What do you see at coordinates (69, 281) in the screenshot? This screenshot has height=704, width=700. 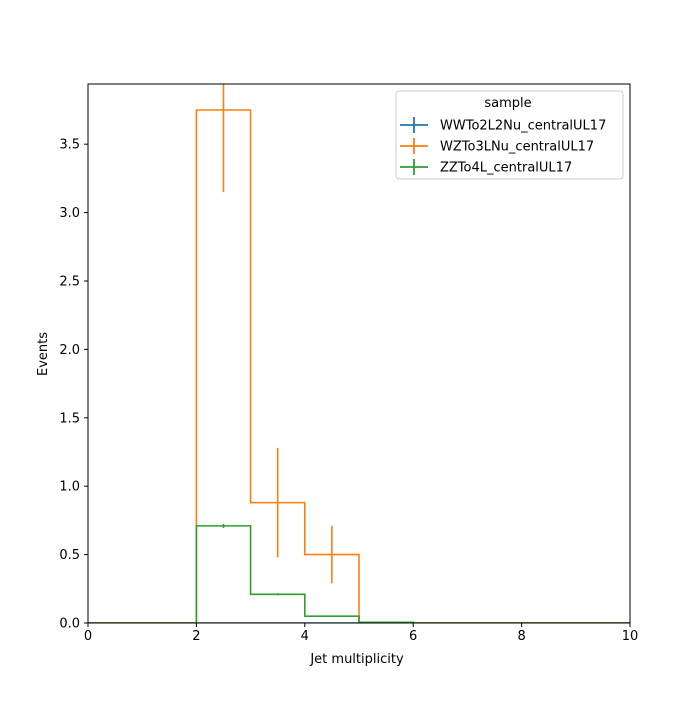 I see `y-tick-label: 2.5` at bounding box center [69, 281].